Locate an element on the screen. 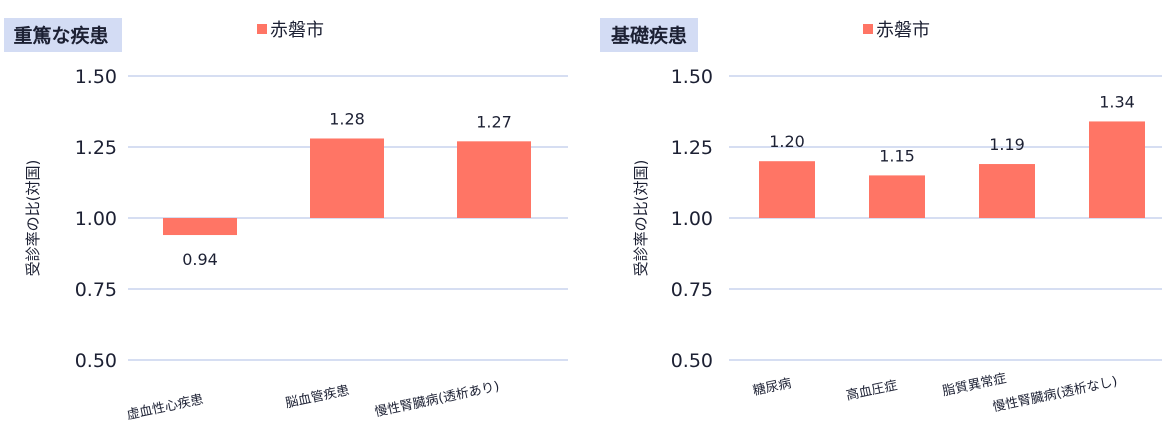 This screenshot has height=425, width=1162. chart-title: 基礎疾患 is located at coordinates (648, 35).